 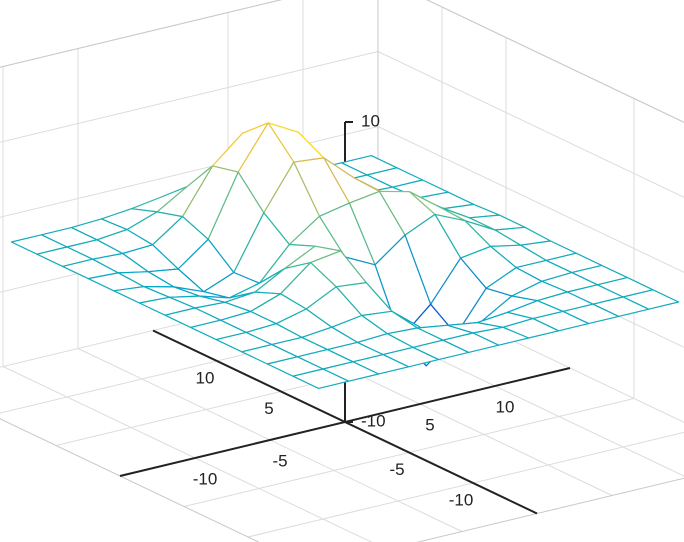 I want to click on z-tick-label: -10, so click(x=373, y=420).